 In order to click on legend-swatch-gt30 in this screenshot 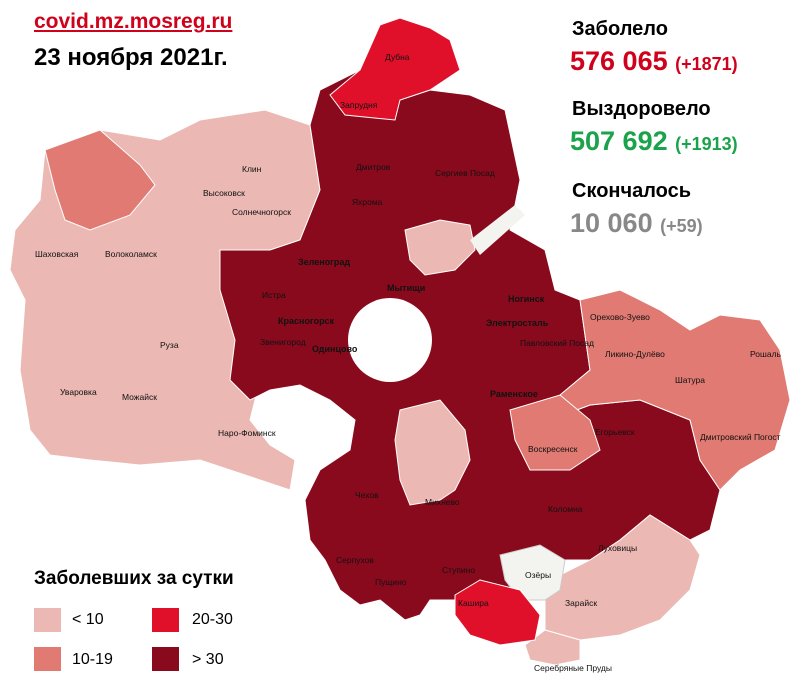, I will do `click(165, 659)`.